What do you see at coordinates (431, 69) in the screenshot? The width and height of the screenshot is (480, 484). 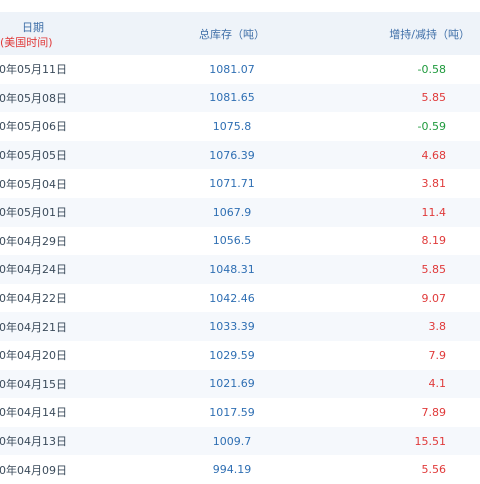 I see `change-cell: -0.58` at bounding box center [431, 69].